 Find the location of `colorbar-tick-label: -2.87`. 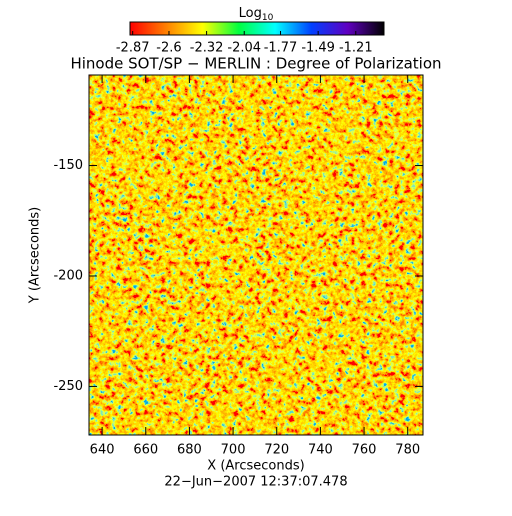

colorbar-tick-label: -2.87 is located at coordinates (133, 48).